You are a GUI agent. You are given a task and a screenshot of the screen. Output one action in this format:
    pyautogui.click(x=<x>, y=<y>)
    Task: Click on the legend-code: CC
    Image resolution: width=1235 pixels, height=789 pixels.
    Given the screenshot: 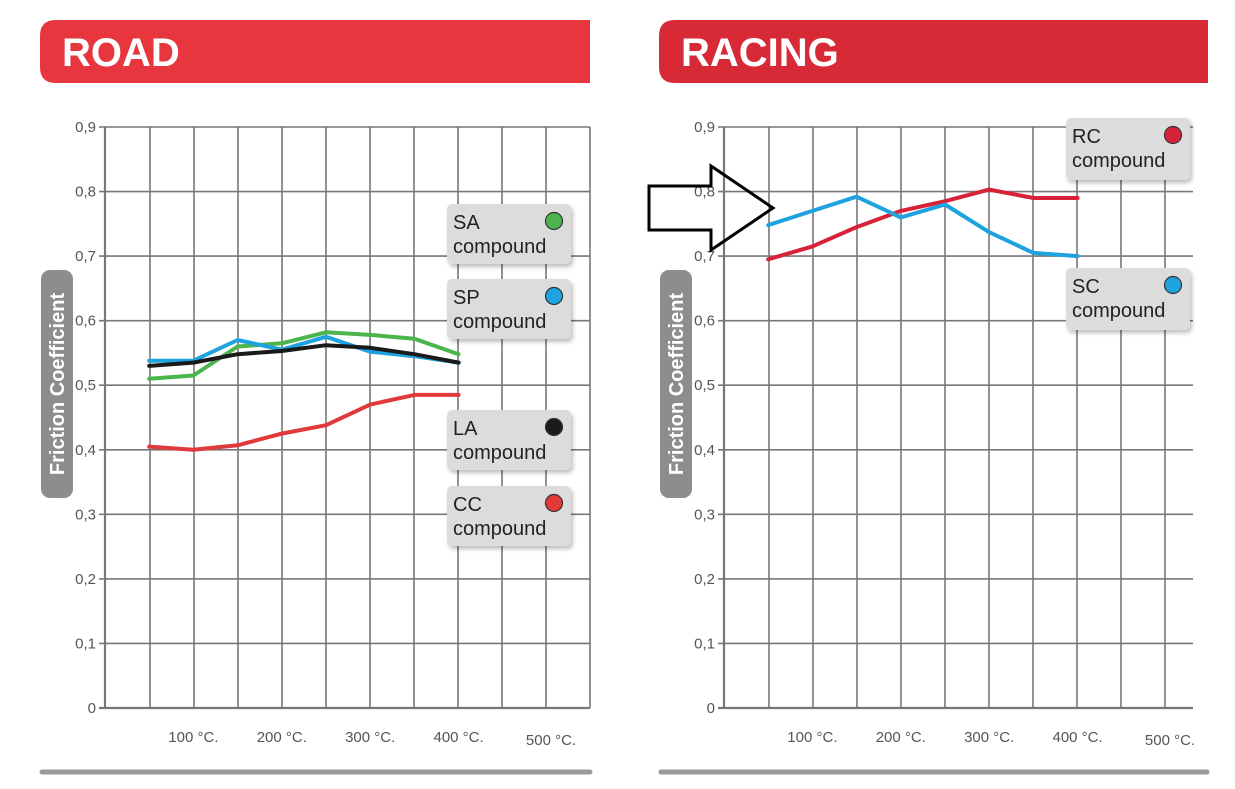 What is the action you would take?
    pyautogui.click(x=467, y=505)
    